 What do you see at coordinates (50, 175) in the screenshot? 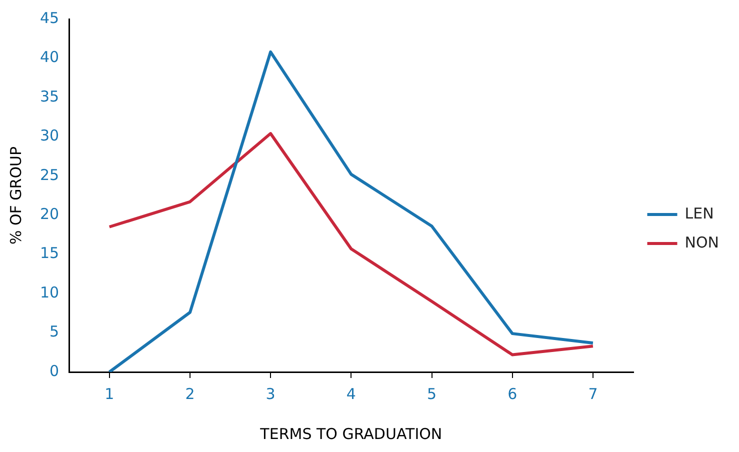
I see `y-tick-label: 25` at bounding box center [50, 175].